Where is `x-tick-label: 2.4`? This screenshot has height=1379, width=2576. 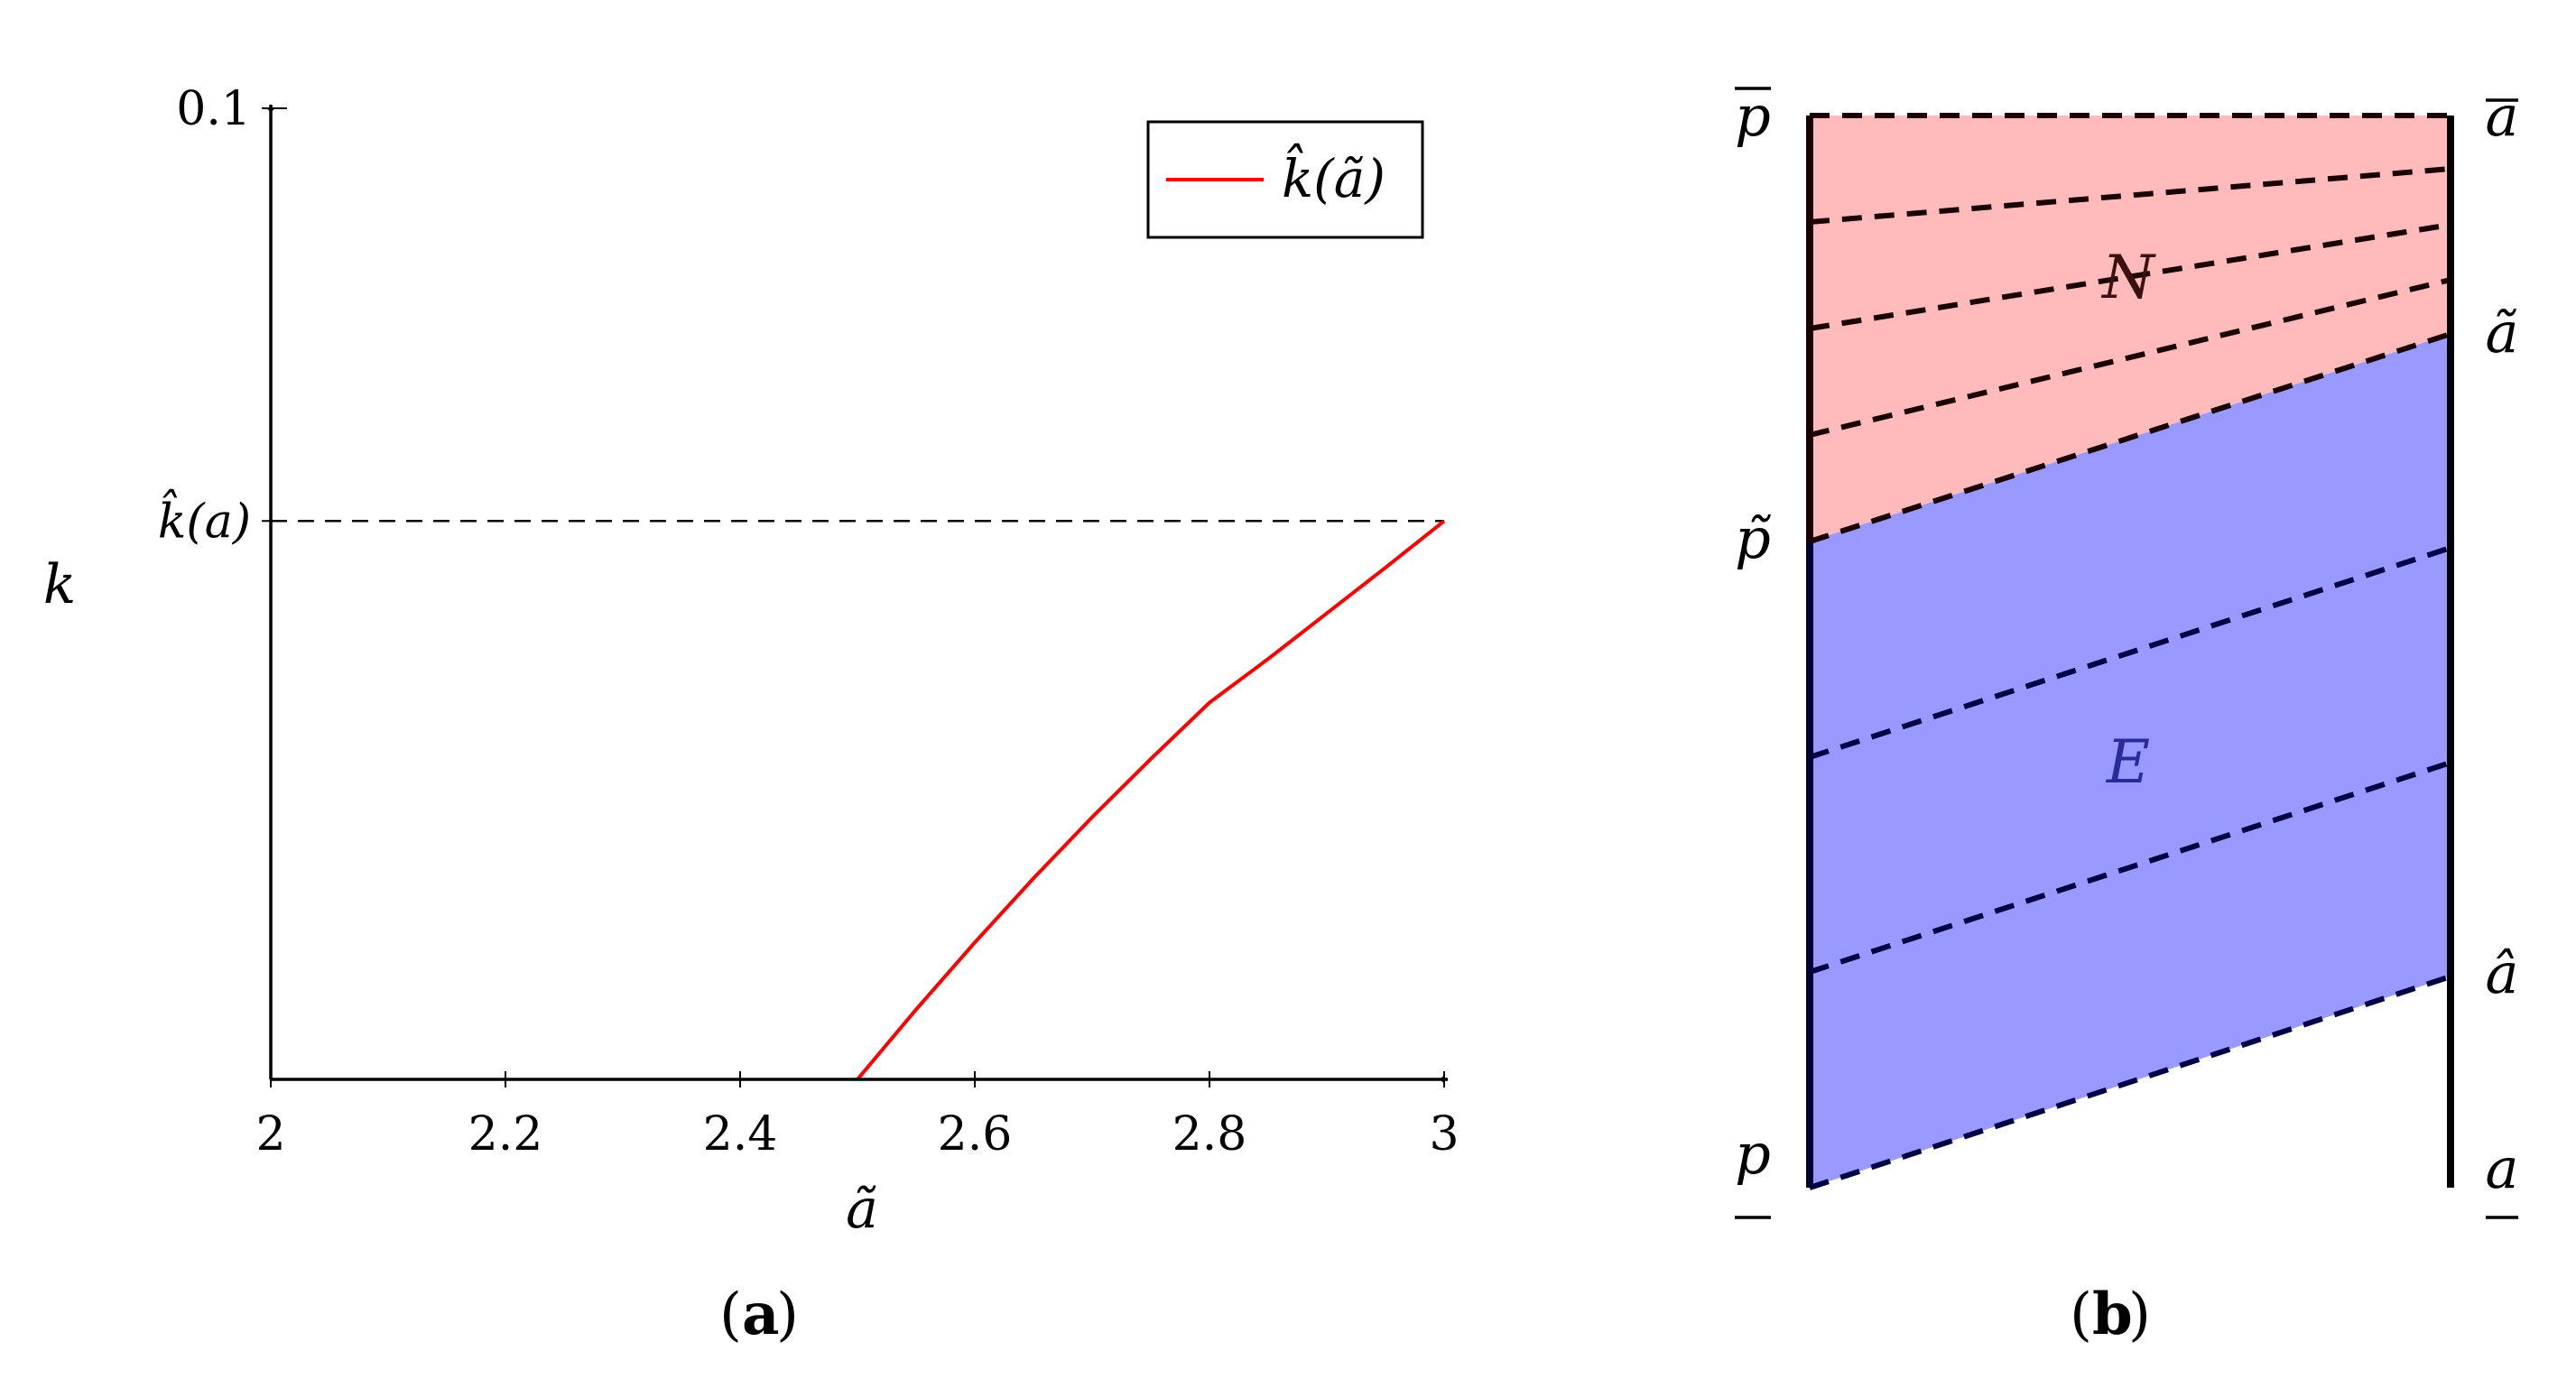
x-tick-label: 2.4 is located at coordinates (740, 1134).